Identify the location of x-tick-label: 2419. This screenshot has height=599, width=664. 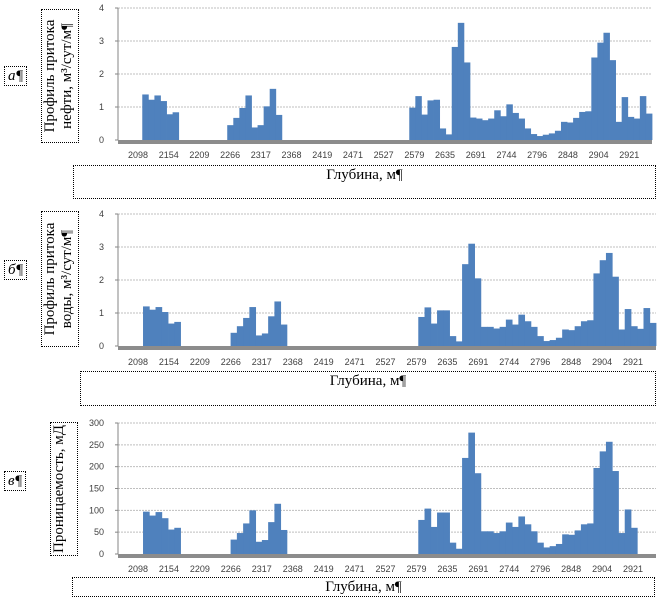
(324, 569).